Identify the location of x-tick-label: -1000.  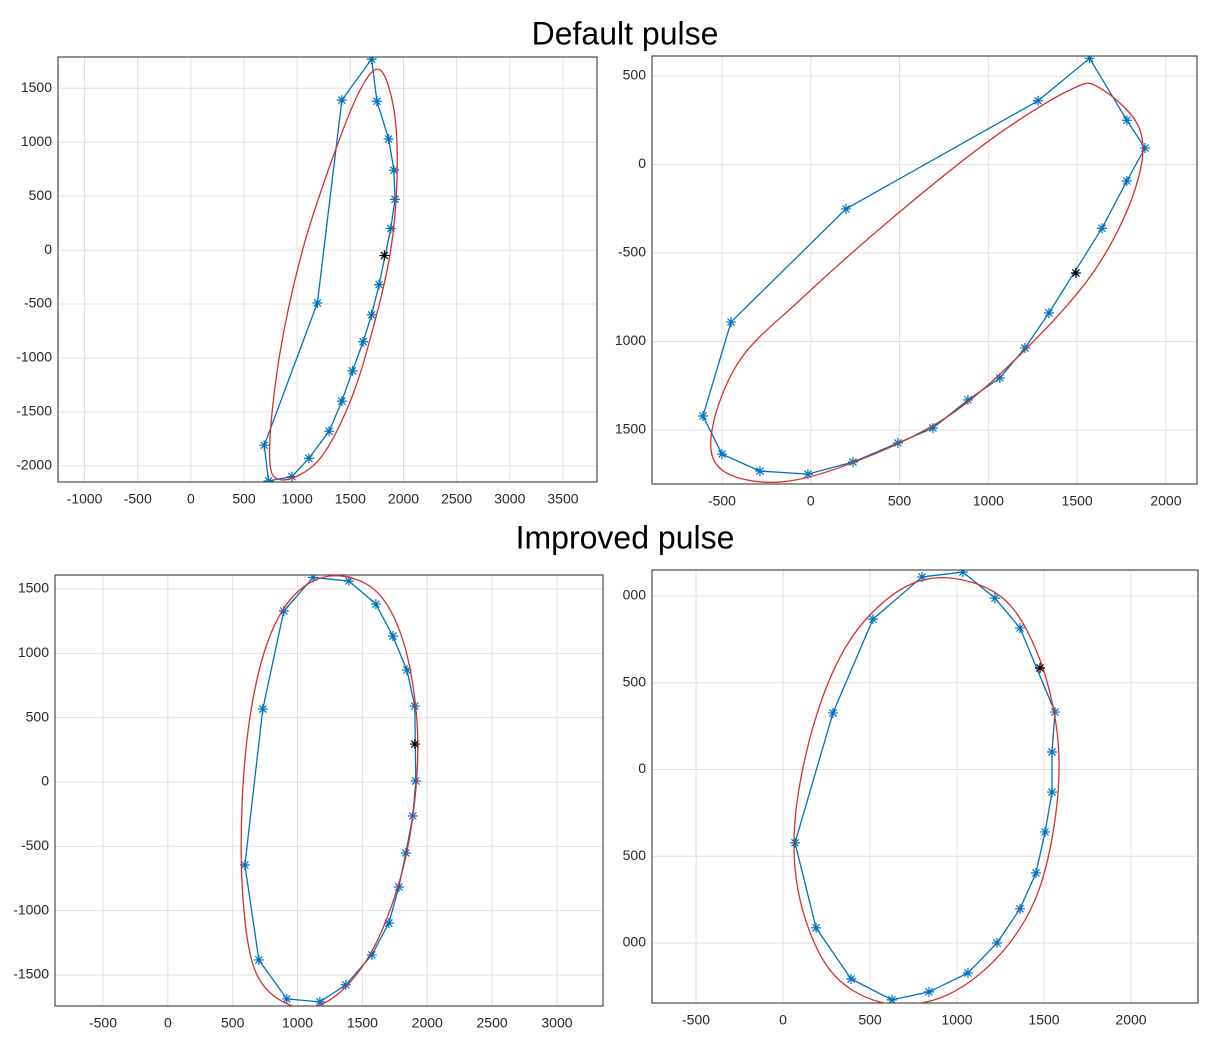
(85, 499).